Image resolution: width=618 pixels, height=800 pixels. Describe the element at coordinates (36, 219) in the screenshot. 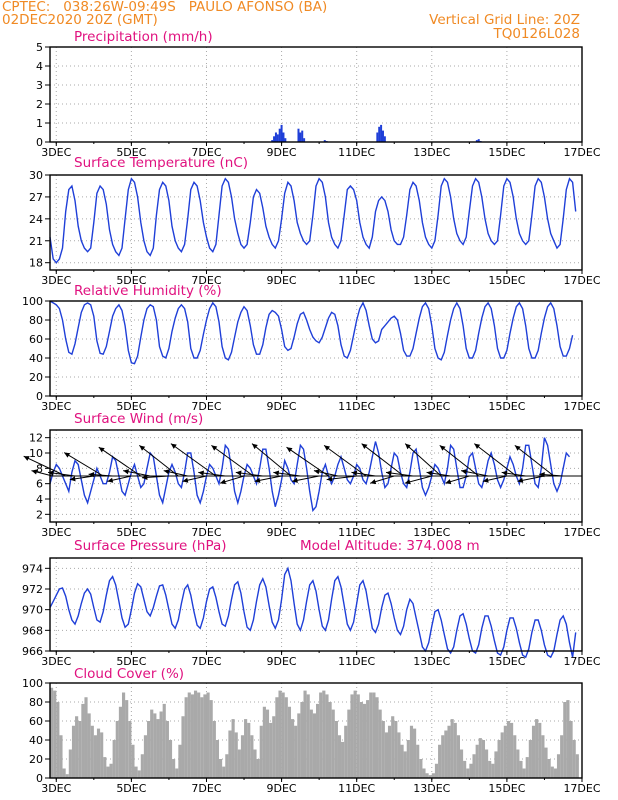

I see `y-tick-label: 24` at that location.